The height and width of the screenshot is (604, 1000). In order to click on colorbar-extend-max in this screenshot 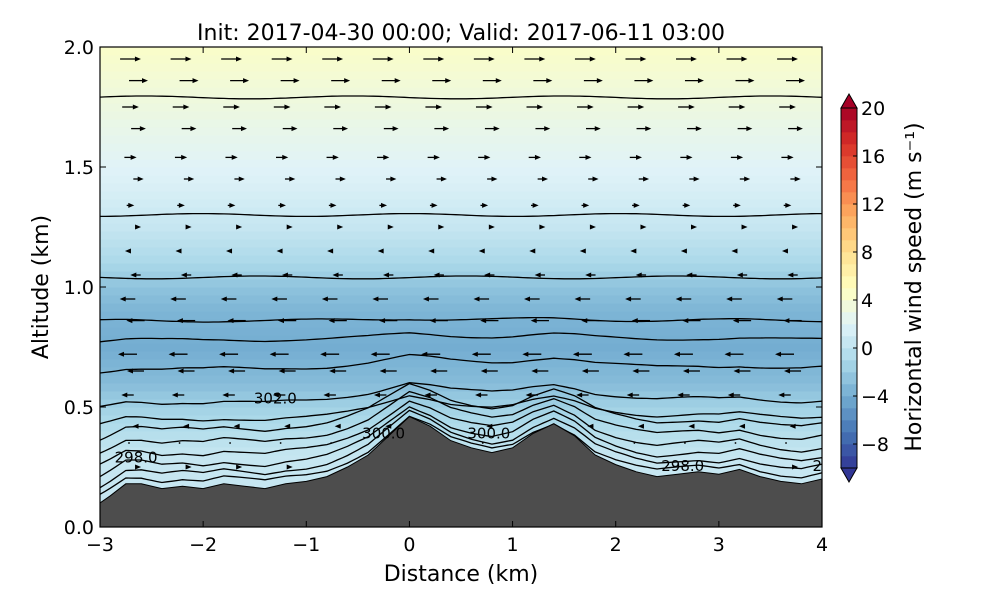, I will do `click(849, 100)`.